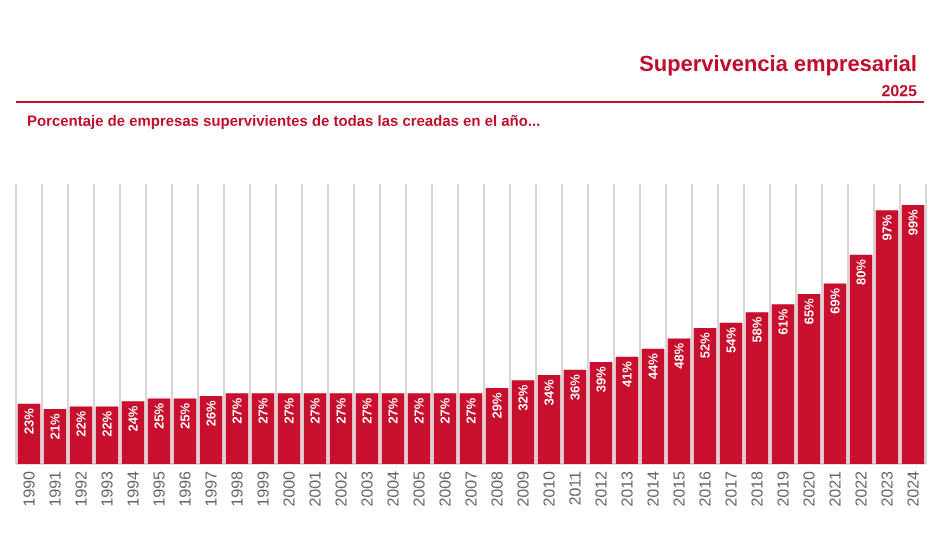 This screenshot has width=940, height=554. I want to click on chart-title: Supervivencia empresarial, so click(777, 65).